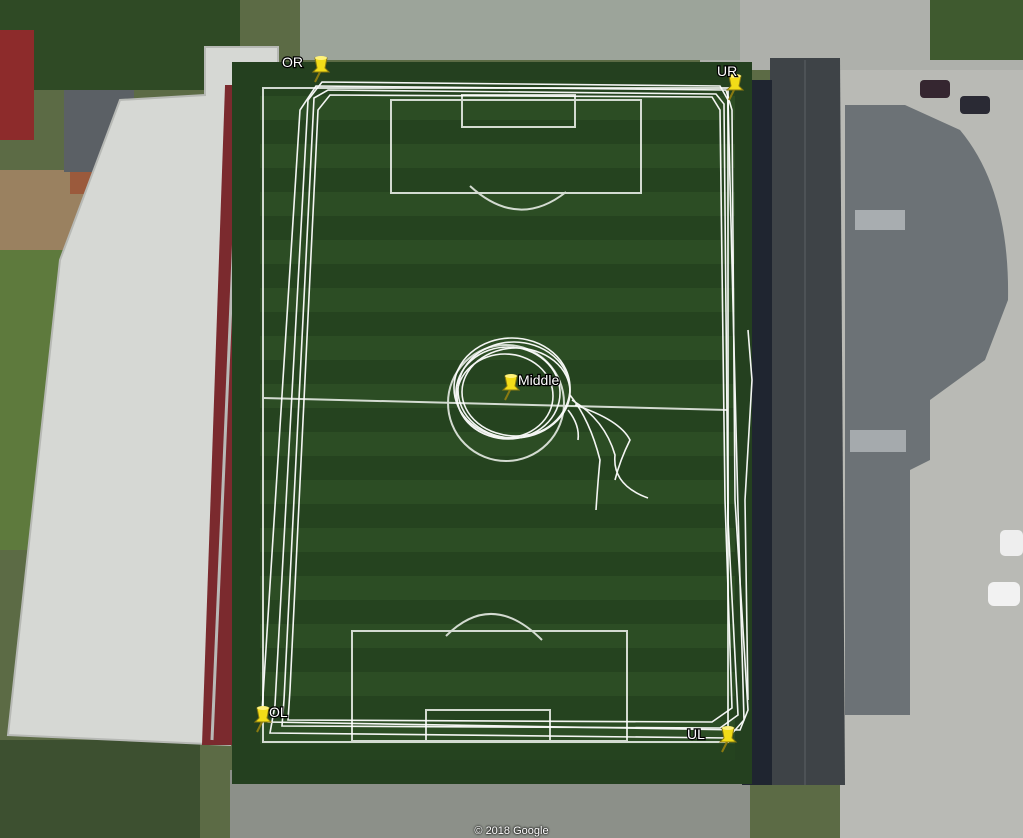 This screenshot has height=838, width=1023. Describe the element at coordinates (100, 789) in the screenshot. I see `trees-bottomleft` at that location.